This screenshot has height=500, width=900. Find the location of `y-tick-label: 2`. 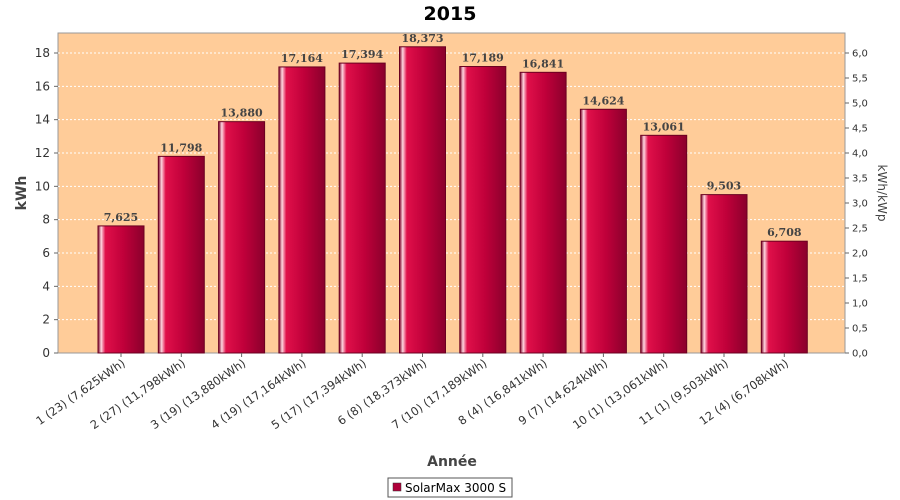

y-tick-label: 2 is located at coordinates (46, 320).